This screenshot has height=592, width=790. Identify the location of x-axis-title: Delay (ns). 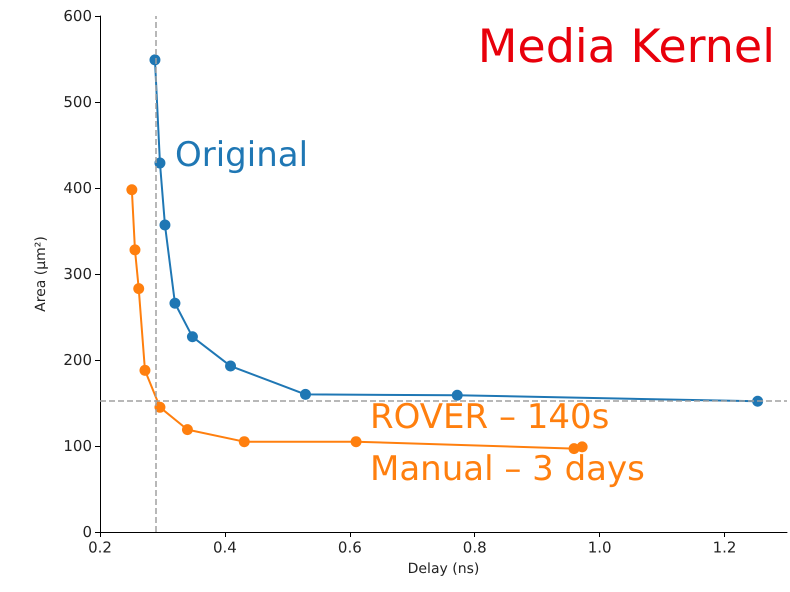
(444, 569).